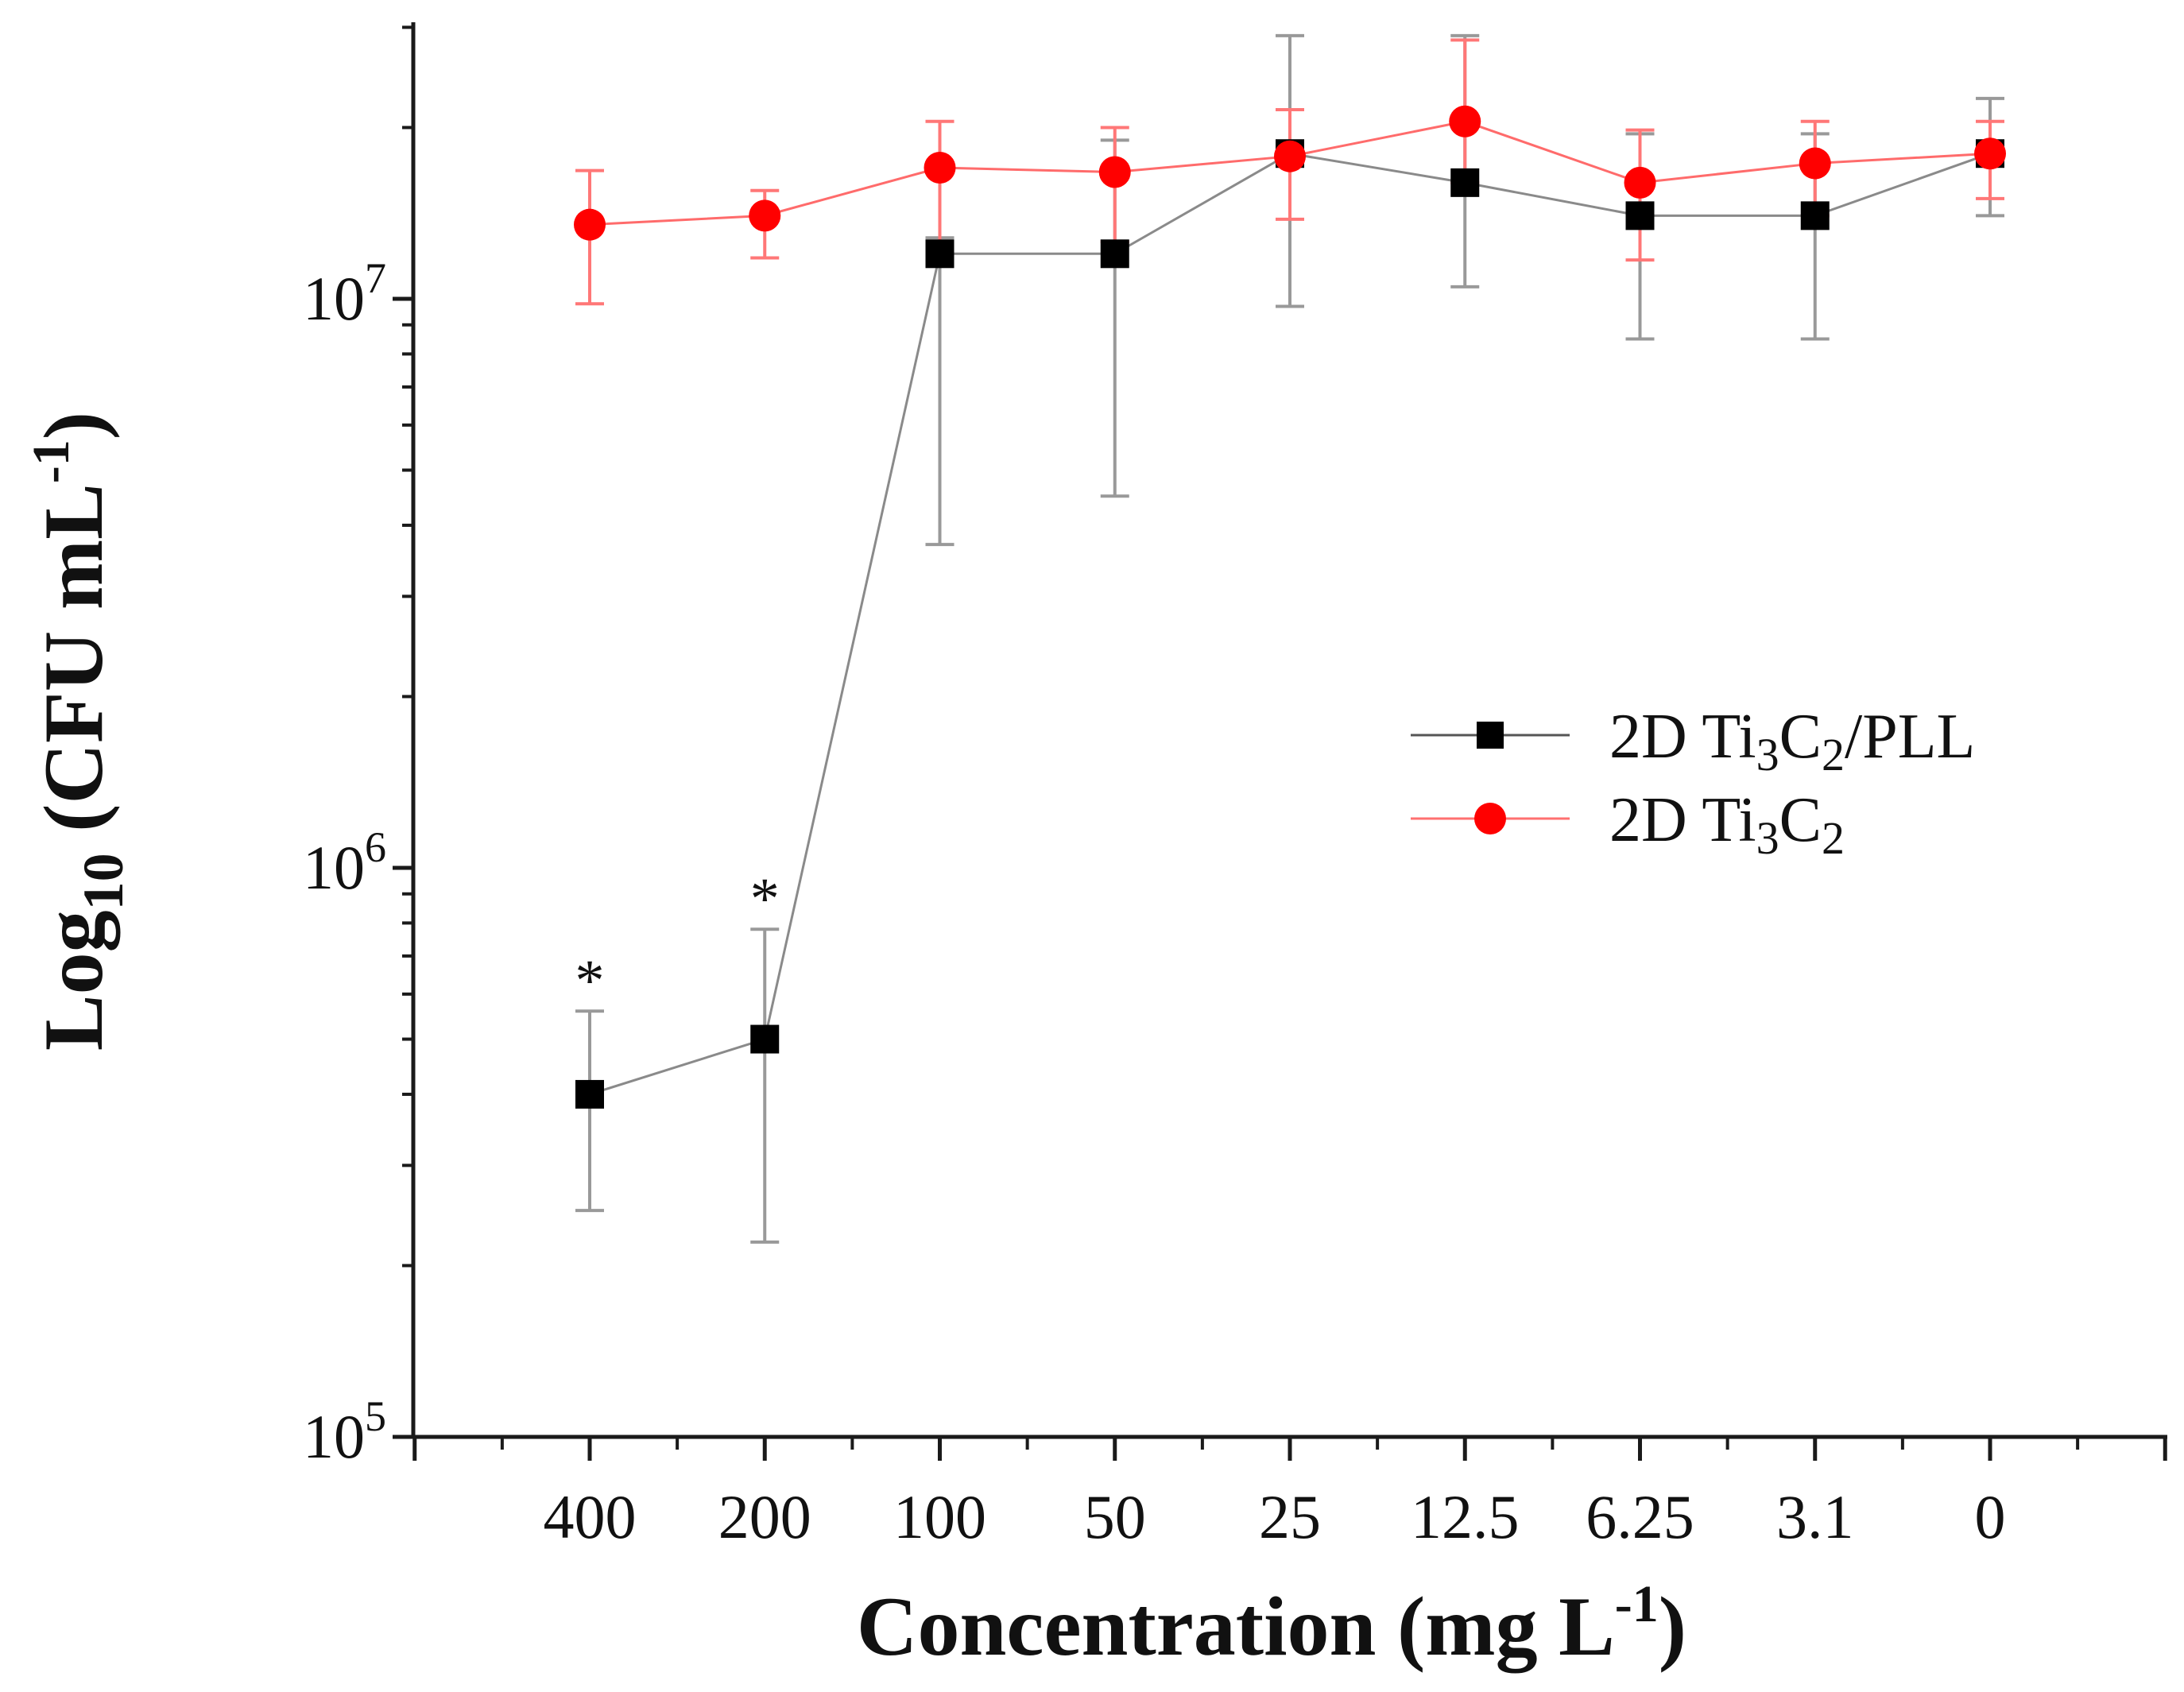 Image resolution: width=2184 pixels, height=1692 pixels. What do you see at coordinates (78, 731) in the screenshot?
I see `y-axis-title: Log10 (CFU mL-1)` at bounding box center [78, 731].